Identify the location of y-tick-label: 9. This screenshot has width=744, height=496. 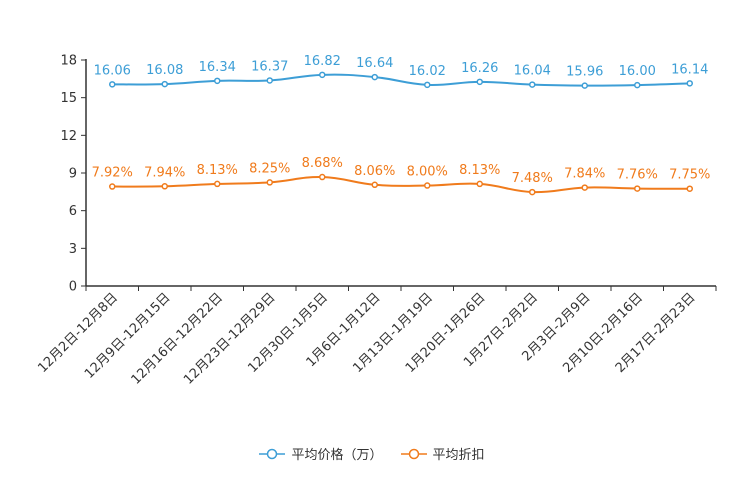
(73, 174).